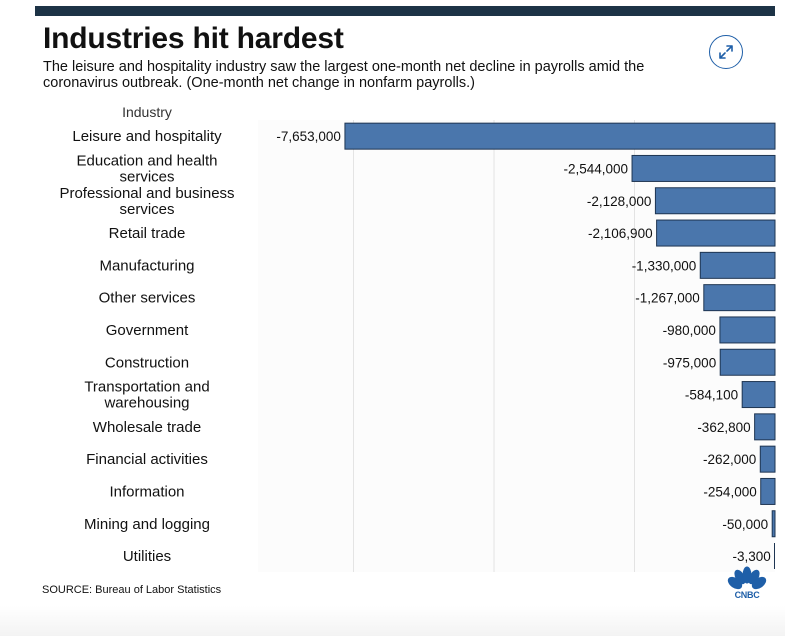 This screenshot has height=636, width=785. I want to click on category-axis-header: Industry, so click(147, 112).